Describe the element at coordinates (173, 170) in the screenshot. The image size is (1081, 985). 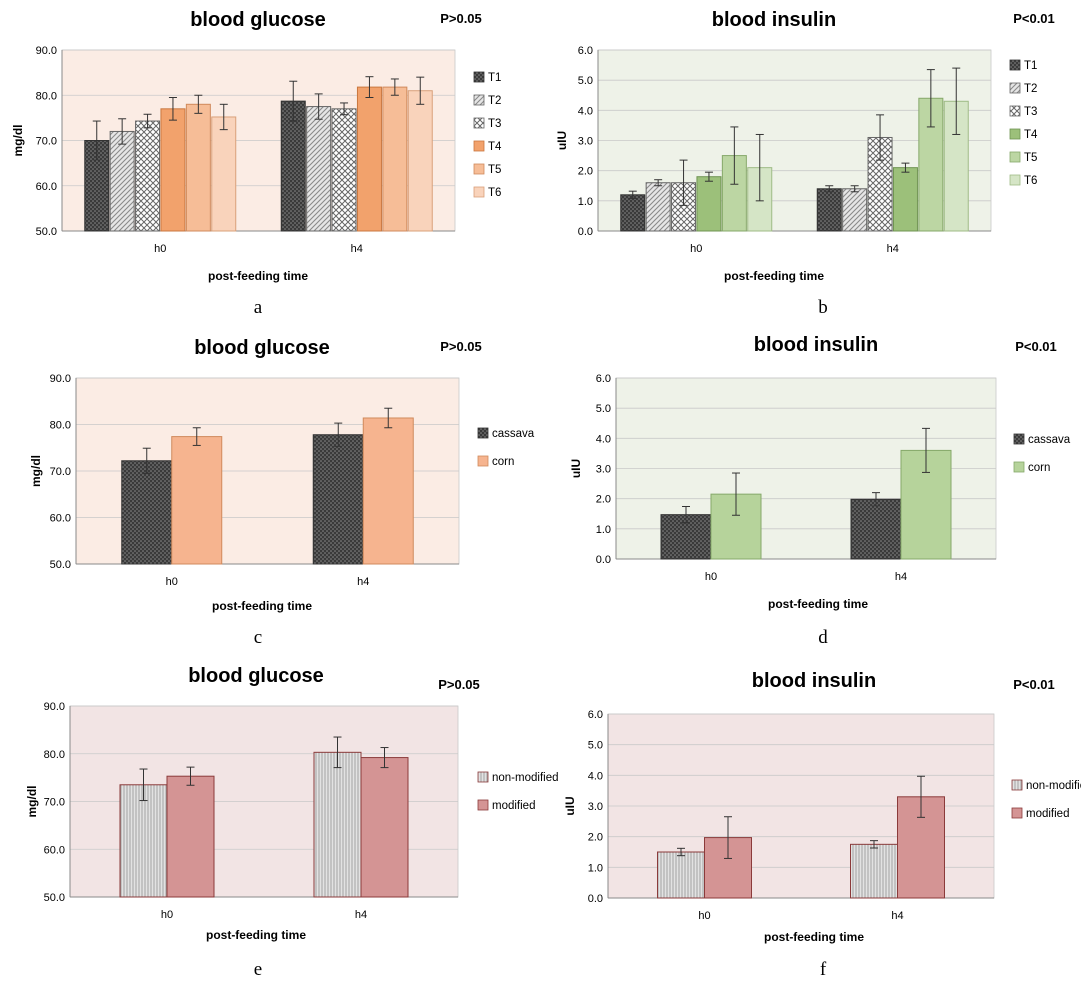
I see `bar-a-T4-h0` at that location.